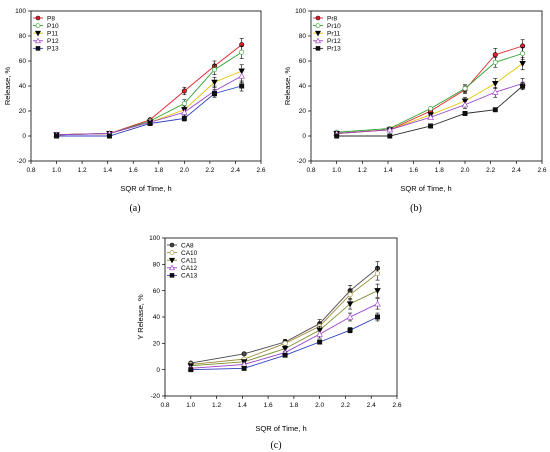 The image size is (550, 452). I want to click on series-pr13, so click(430, 110).